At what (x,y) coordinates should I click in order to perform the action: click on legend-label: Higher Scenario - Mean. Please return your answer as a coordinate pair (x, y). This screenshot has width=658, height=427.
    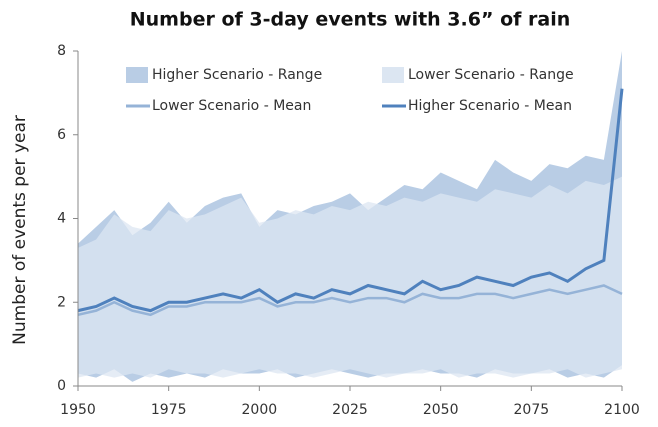
    Looking at the image, I should click on (490, 106).